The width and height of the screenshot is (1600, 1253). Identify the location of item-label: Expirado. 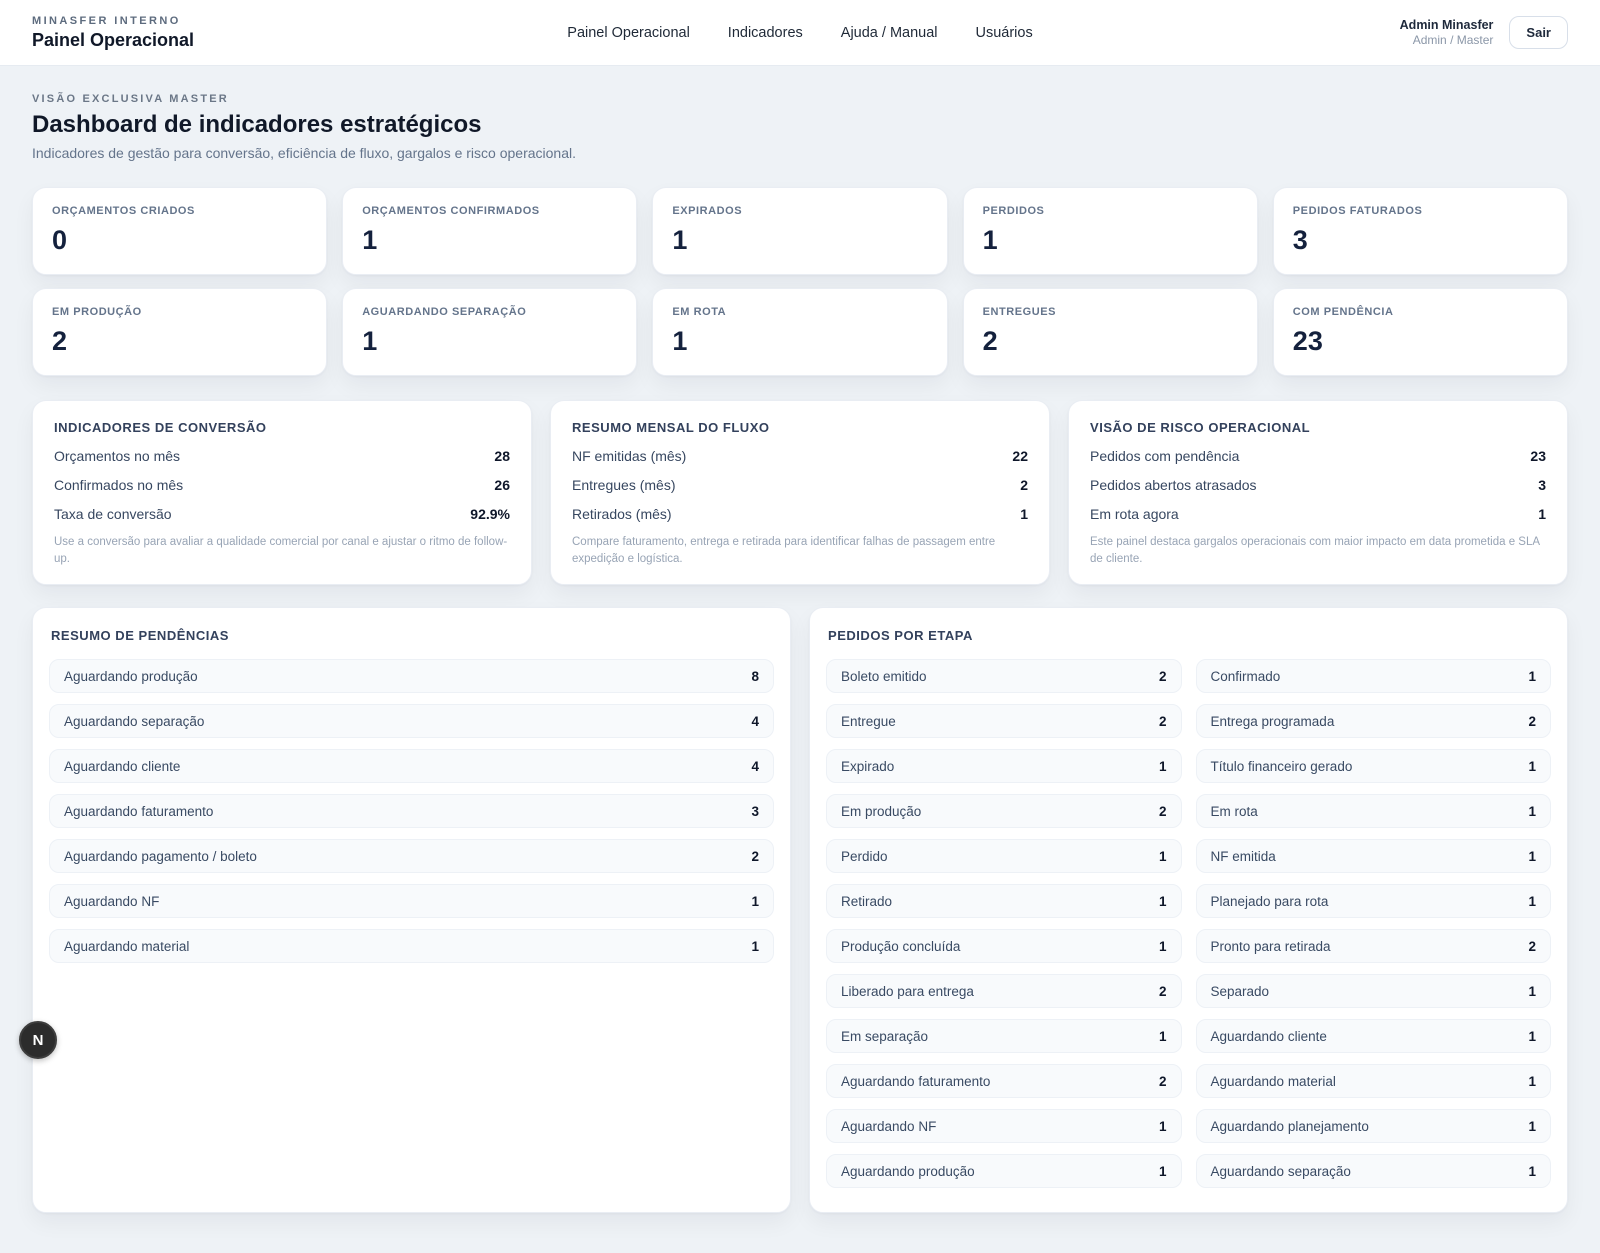
(868, 766).